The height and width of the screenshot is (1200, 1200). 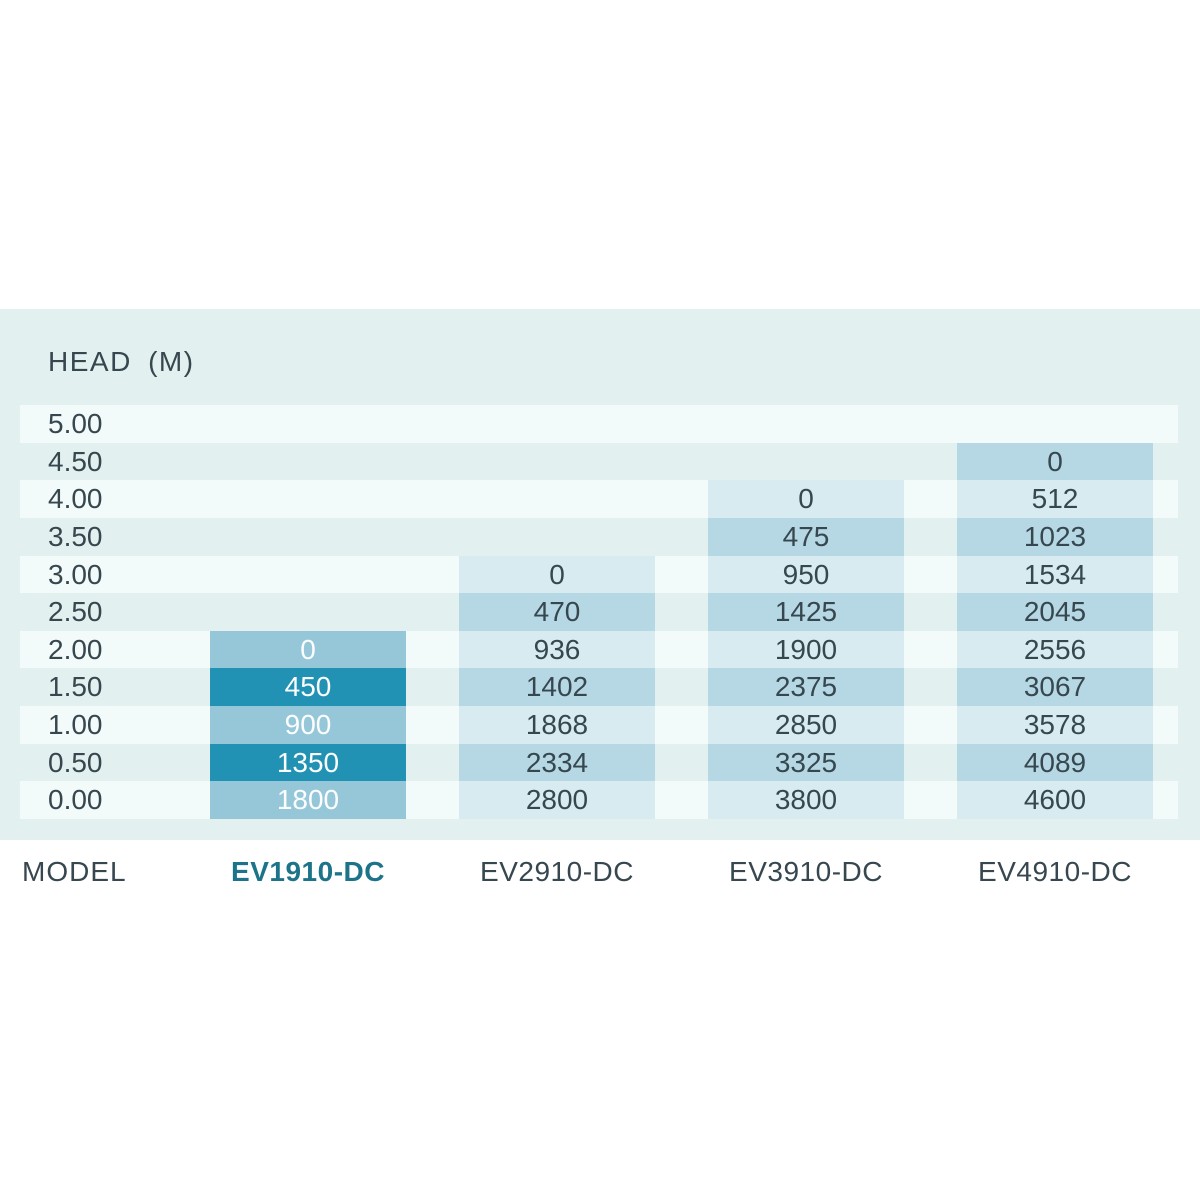 I want to click on flow-value-cell: 2800, so click(x=557, y=800).